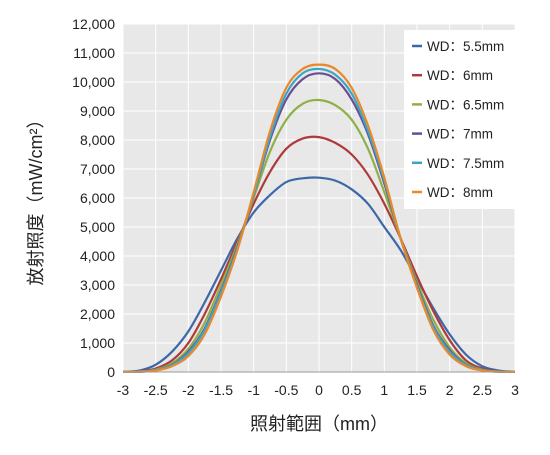 This screenshot has width=550, height=455. I want to click on y-tick-label: 6,000, so click(97, 198).